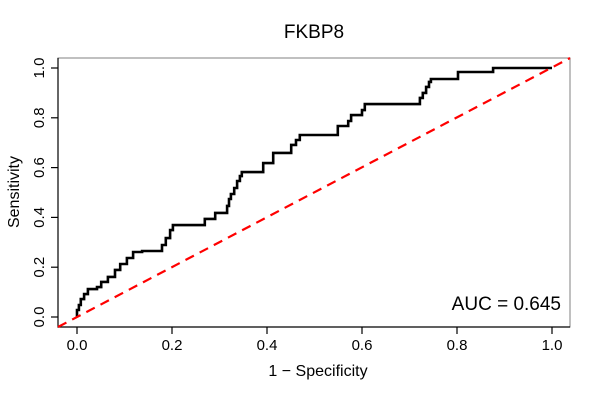 The image size is (600, 400). What do you see at coordinates (39, 217) in the screenshot?
I see `y-tick-label: 0.4` at bounding box center [39, 217].